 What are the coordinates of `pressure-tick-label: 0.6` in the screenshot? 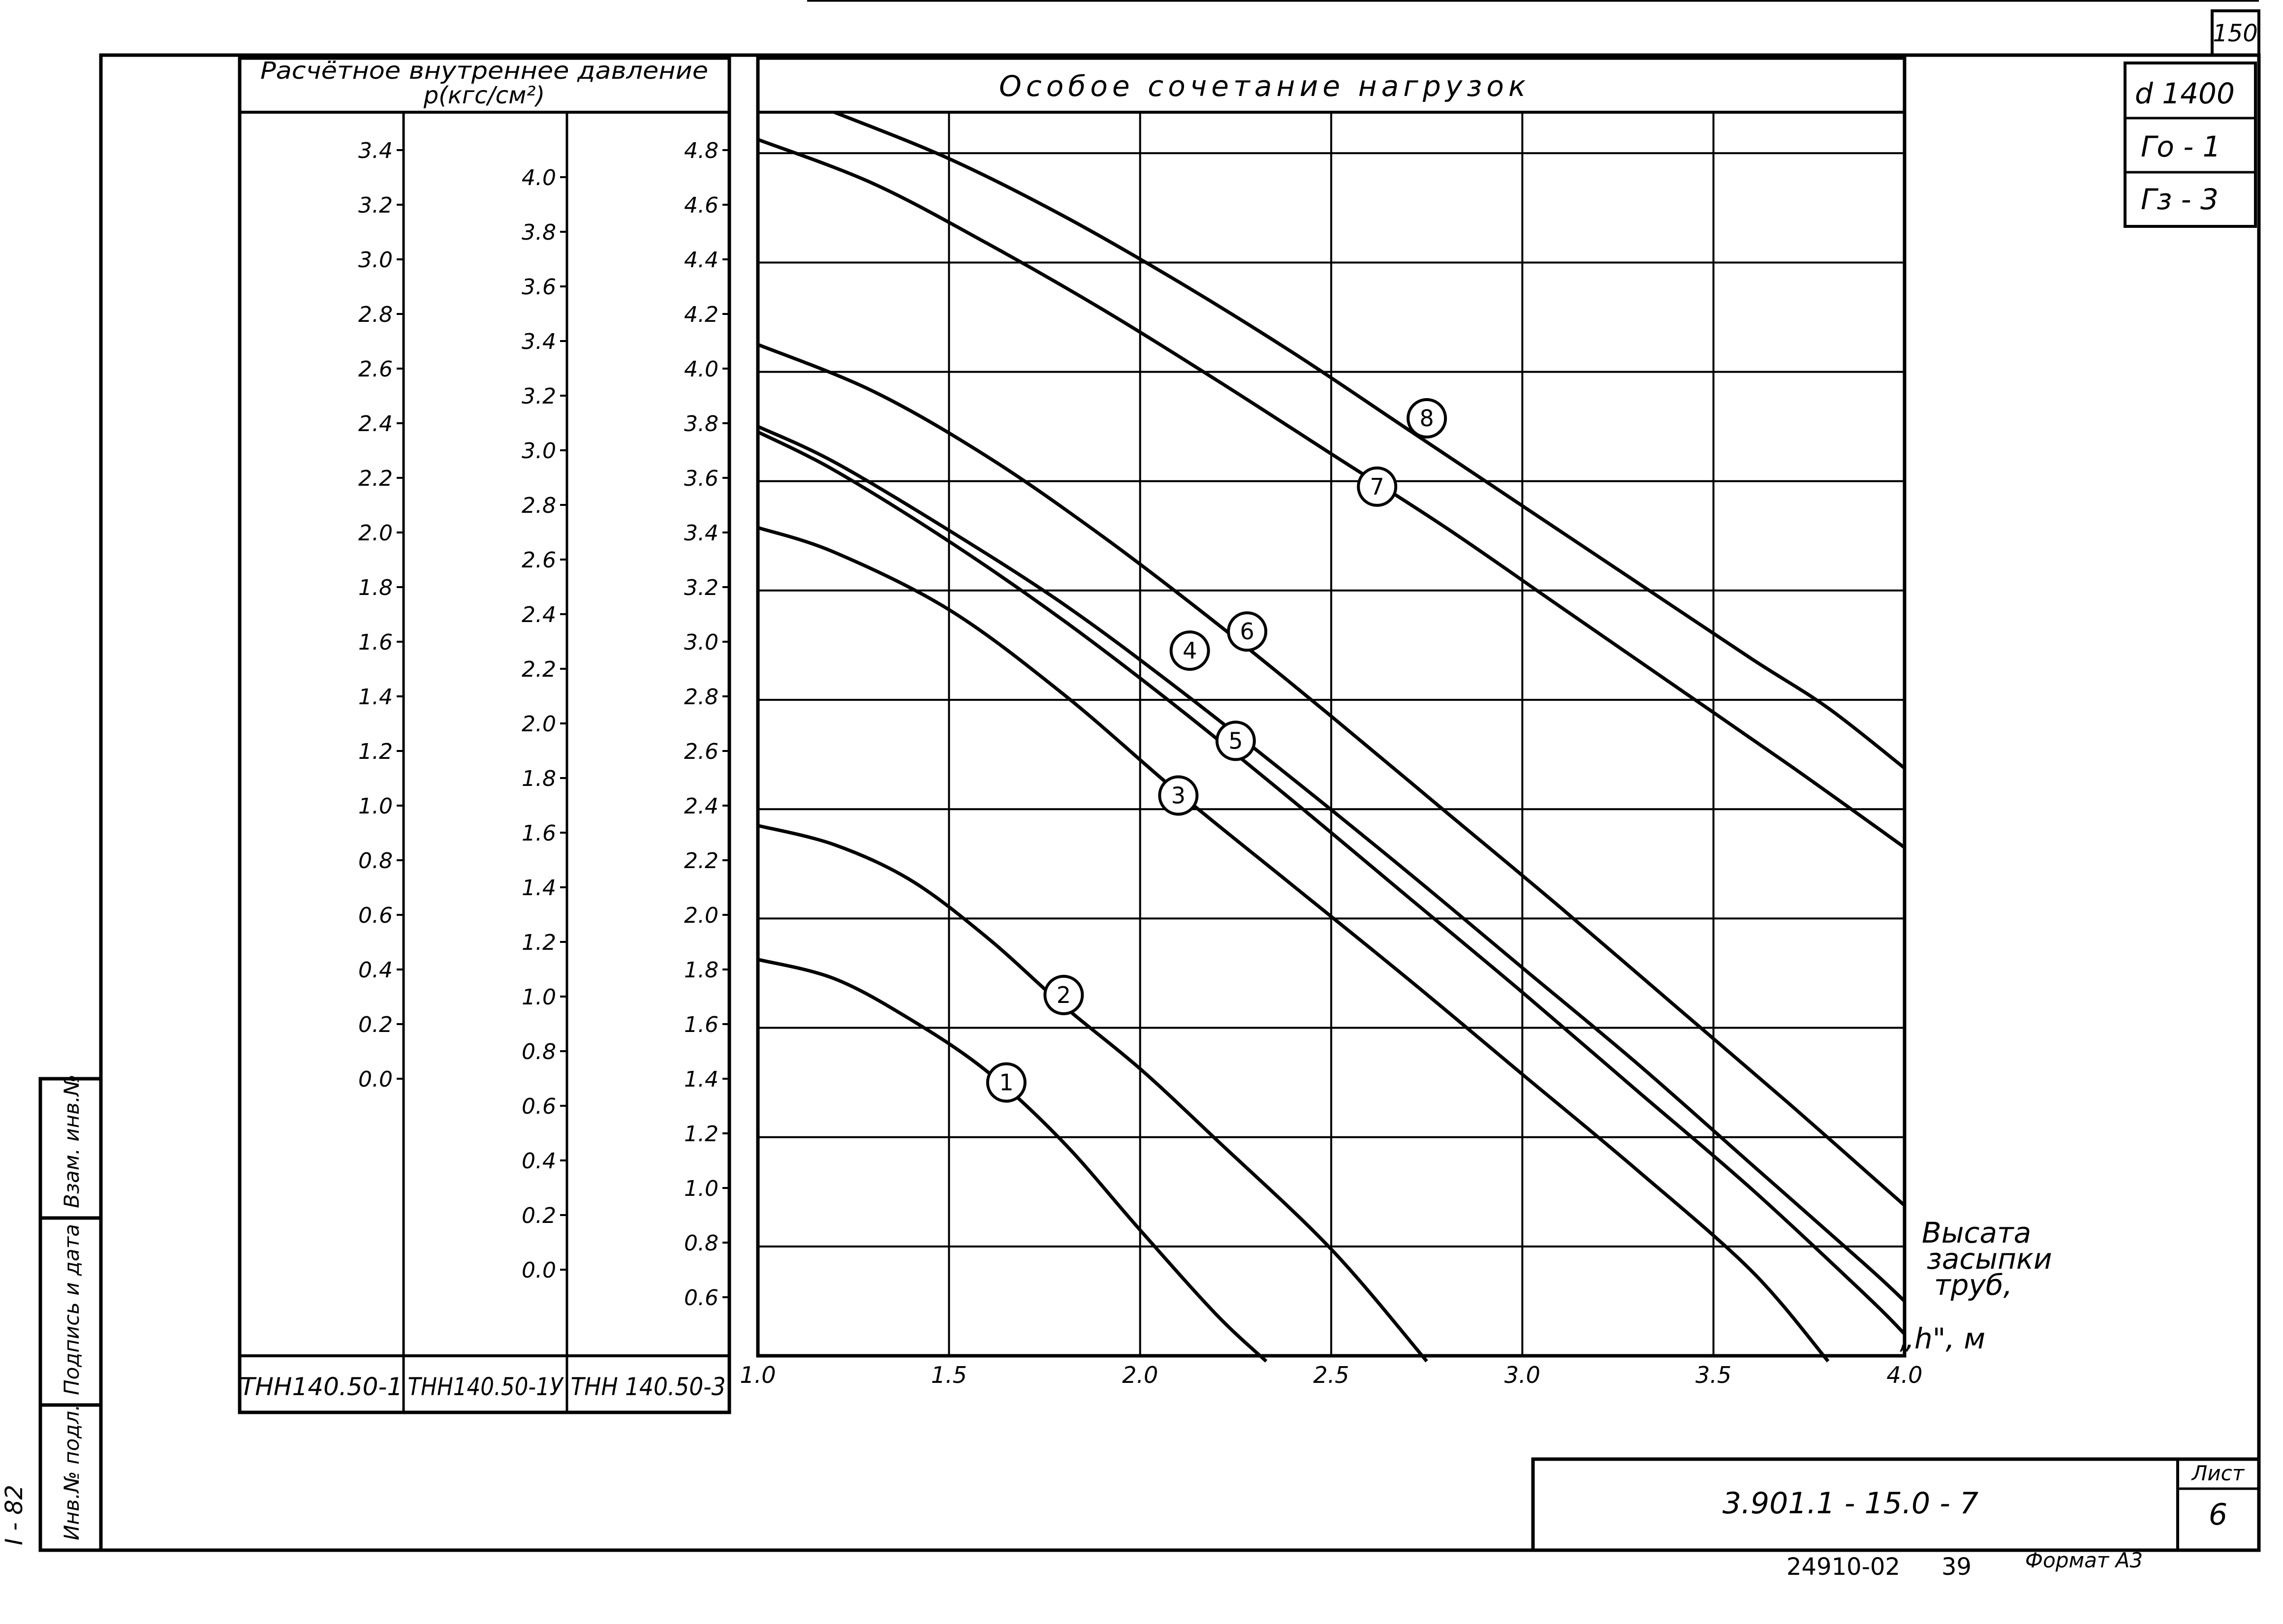 It's located at (701, 1298).